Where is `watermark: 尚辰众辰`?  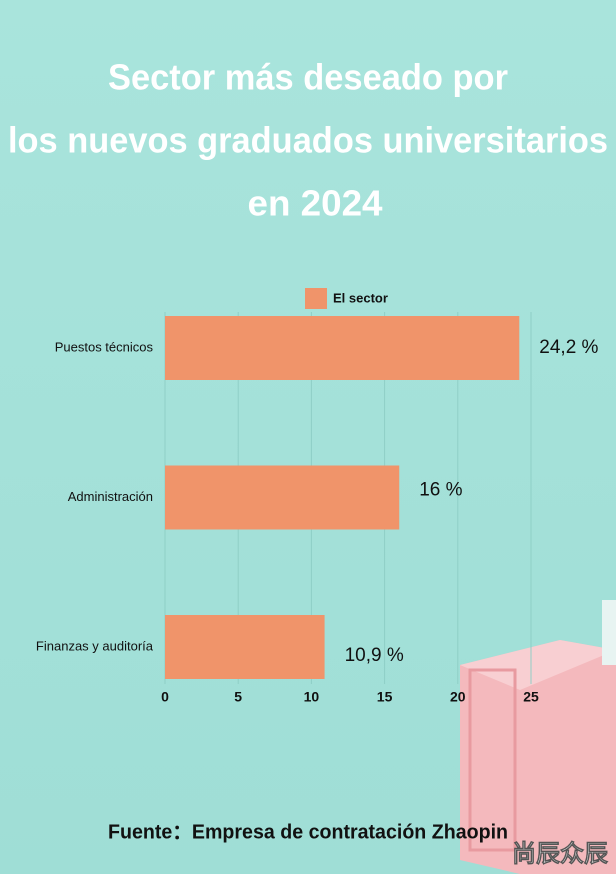
watermark: 尚辰众辰 is located at coordinates (560, 853).